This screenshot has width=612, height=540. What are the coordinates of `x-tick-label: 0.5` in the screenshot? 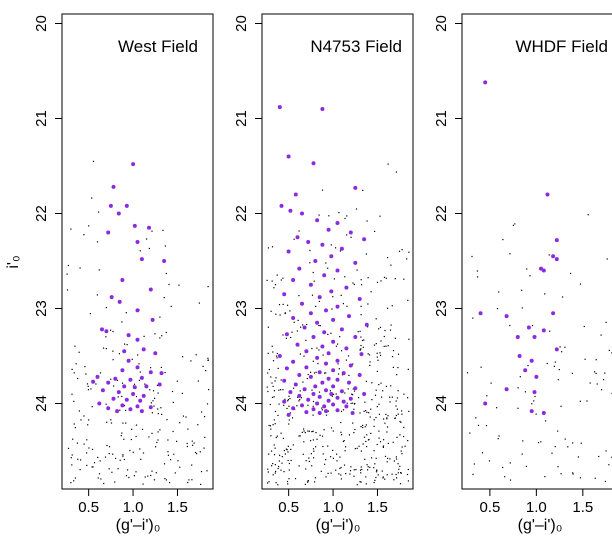 It's located at (88, 507).